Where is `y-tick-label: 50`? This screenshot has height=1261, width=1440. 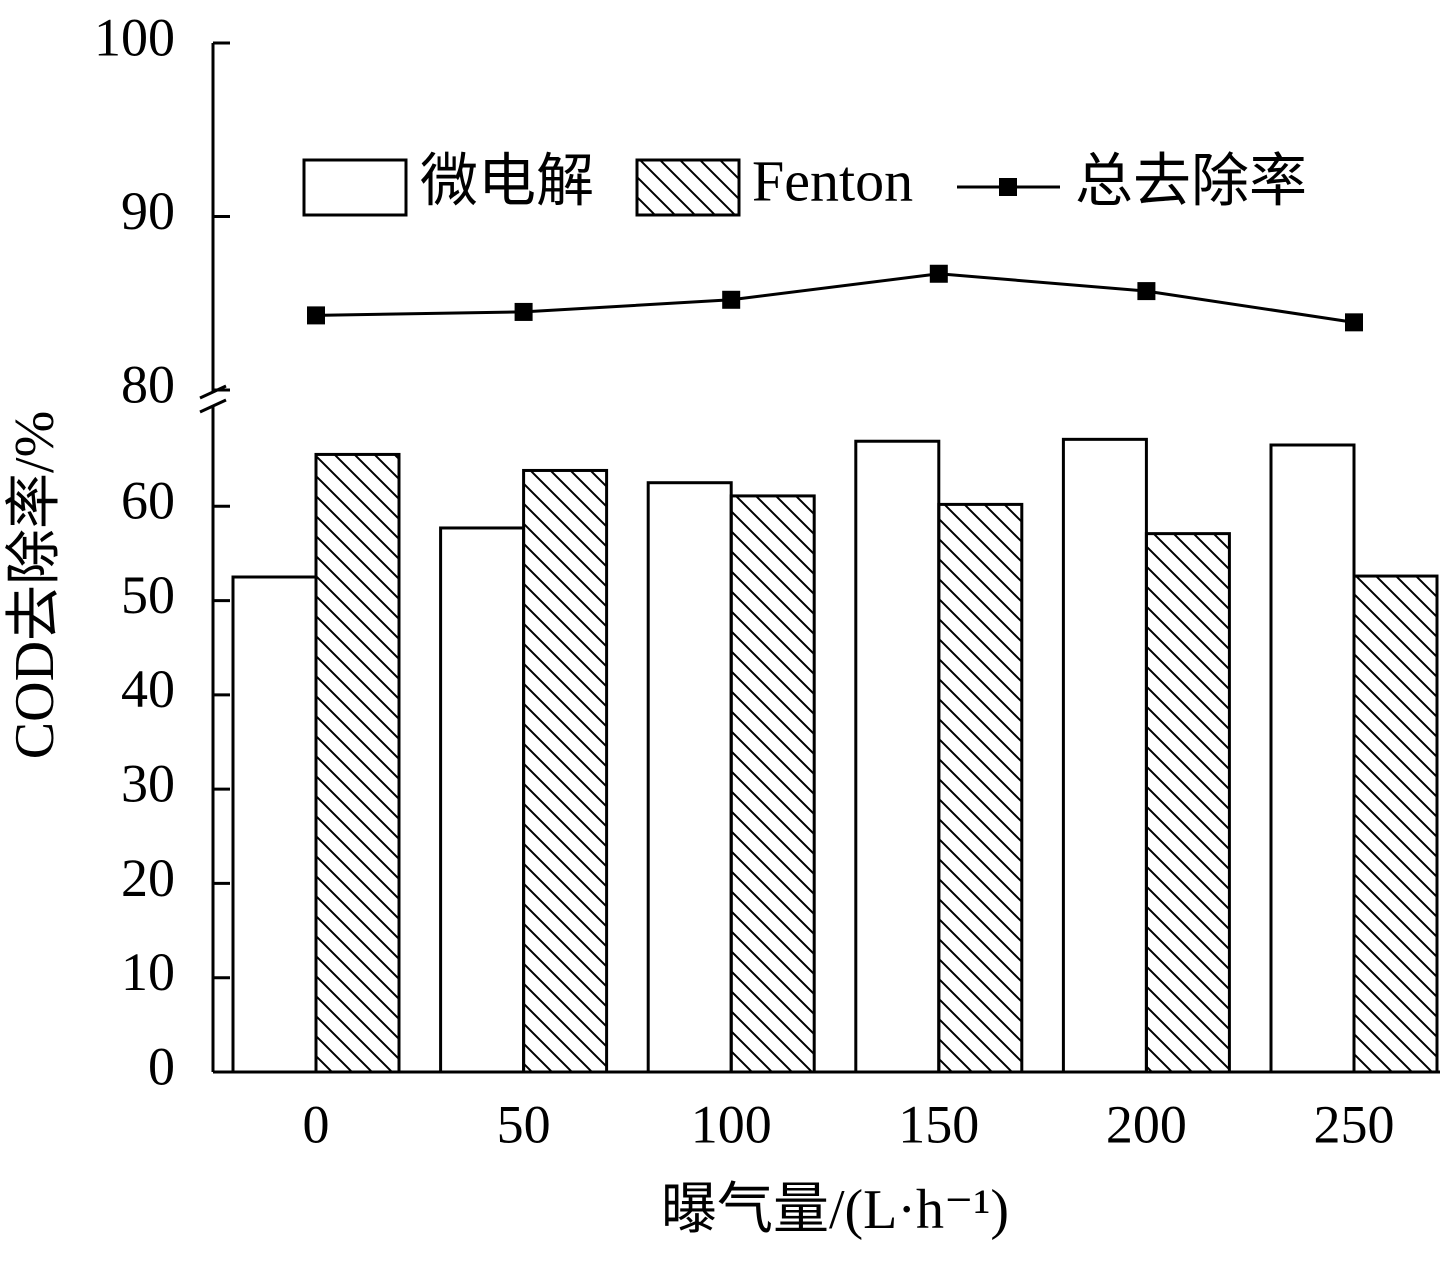 y-tick-label: 50 is located at coordinates (148, 595).